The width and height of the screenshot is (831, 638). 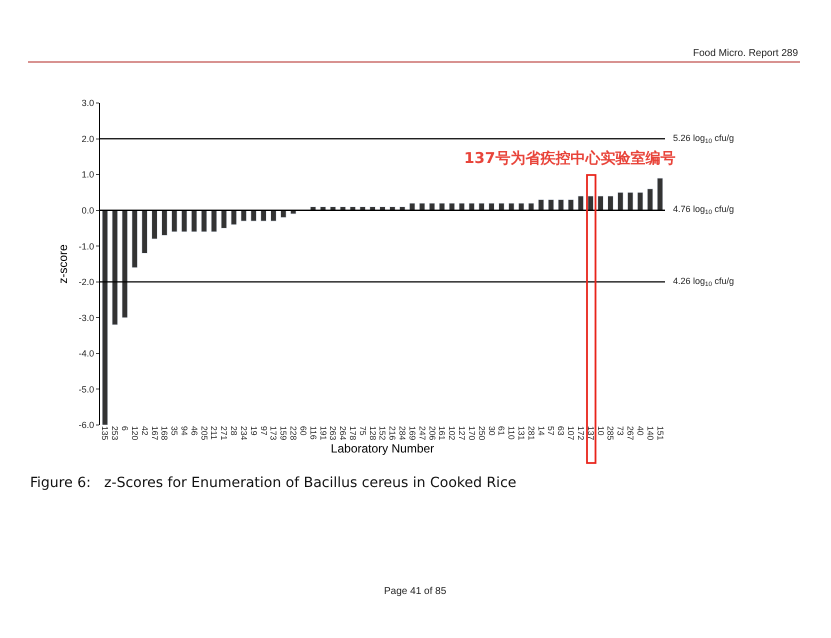 I want to click on x-tick-label: 42, so click(x=145, y=431).